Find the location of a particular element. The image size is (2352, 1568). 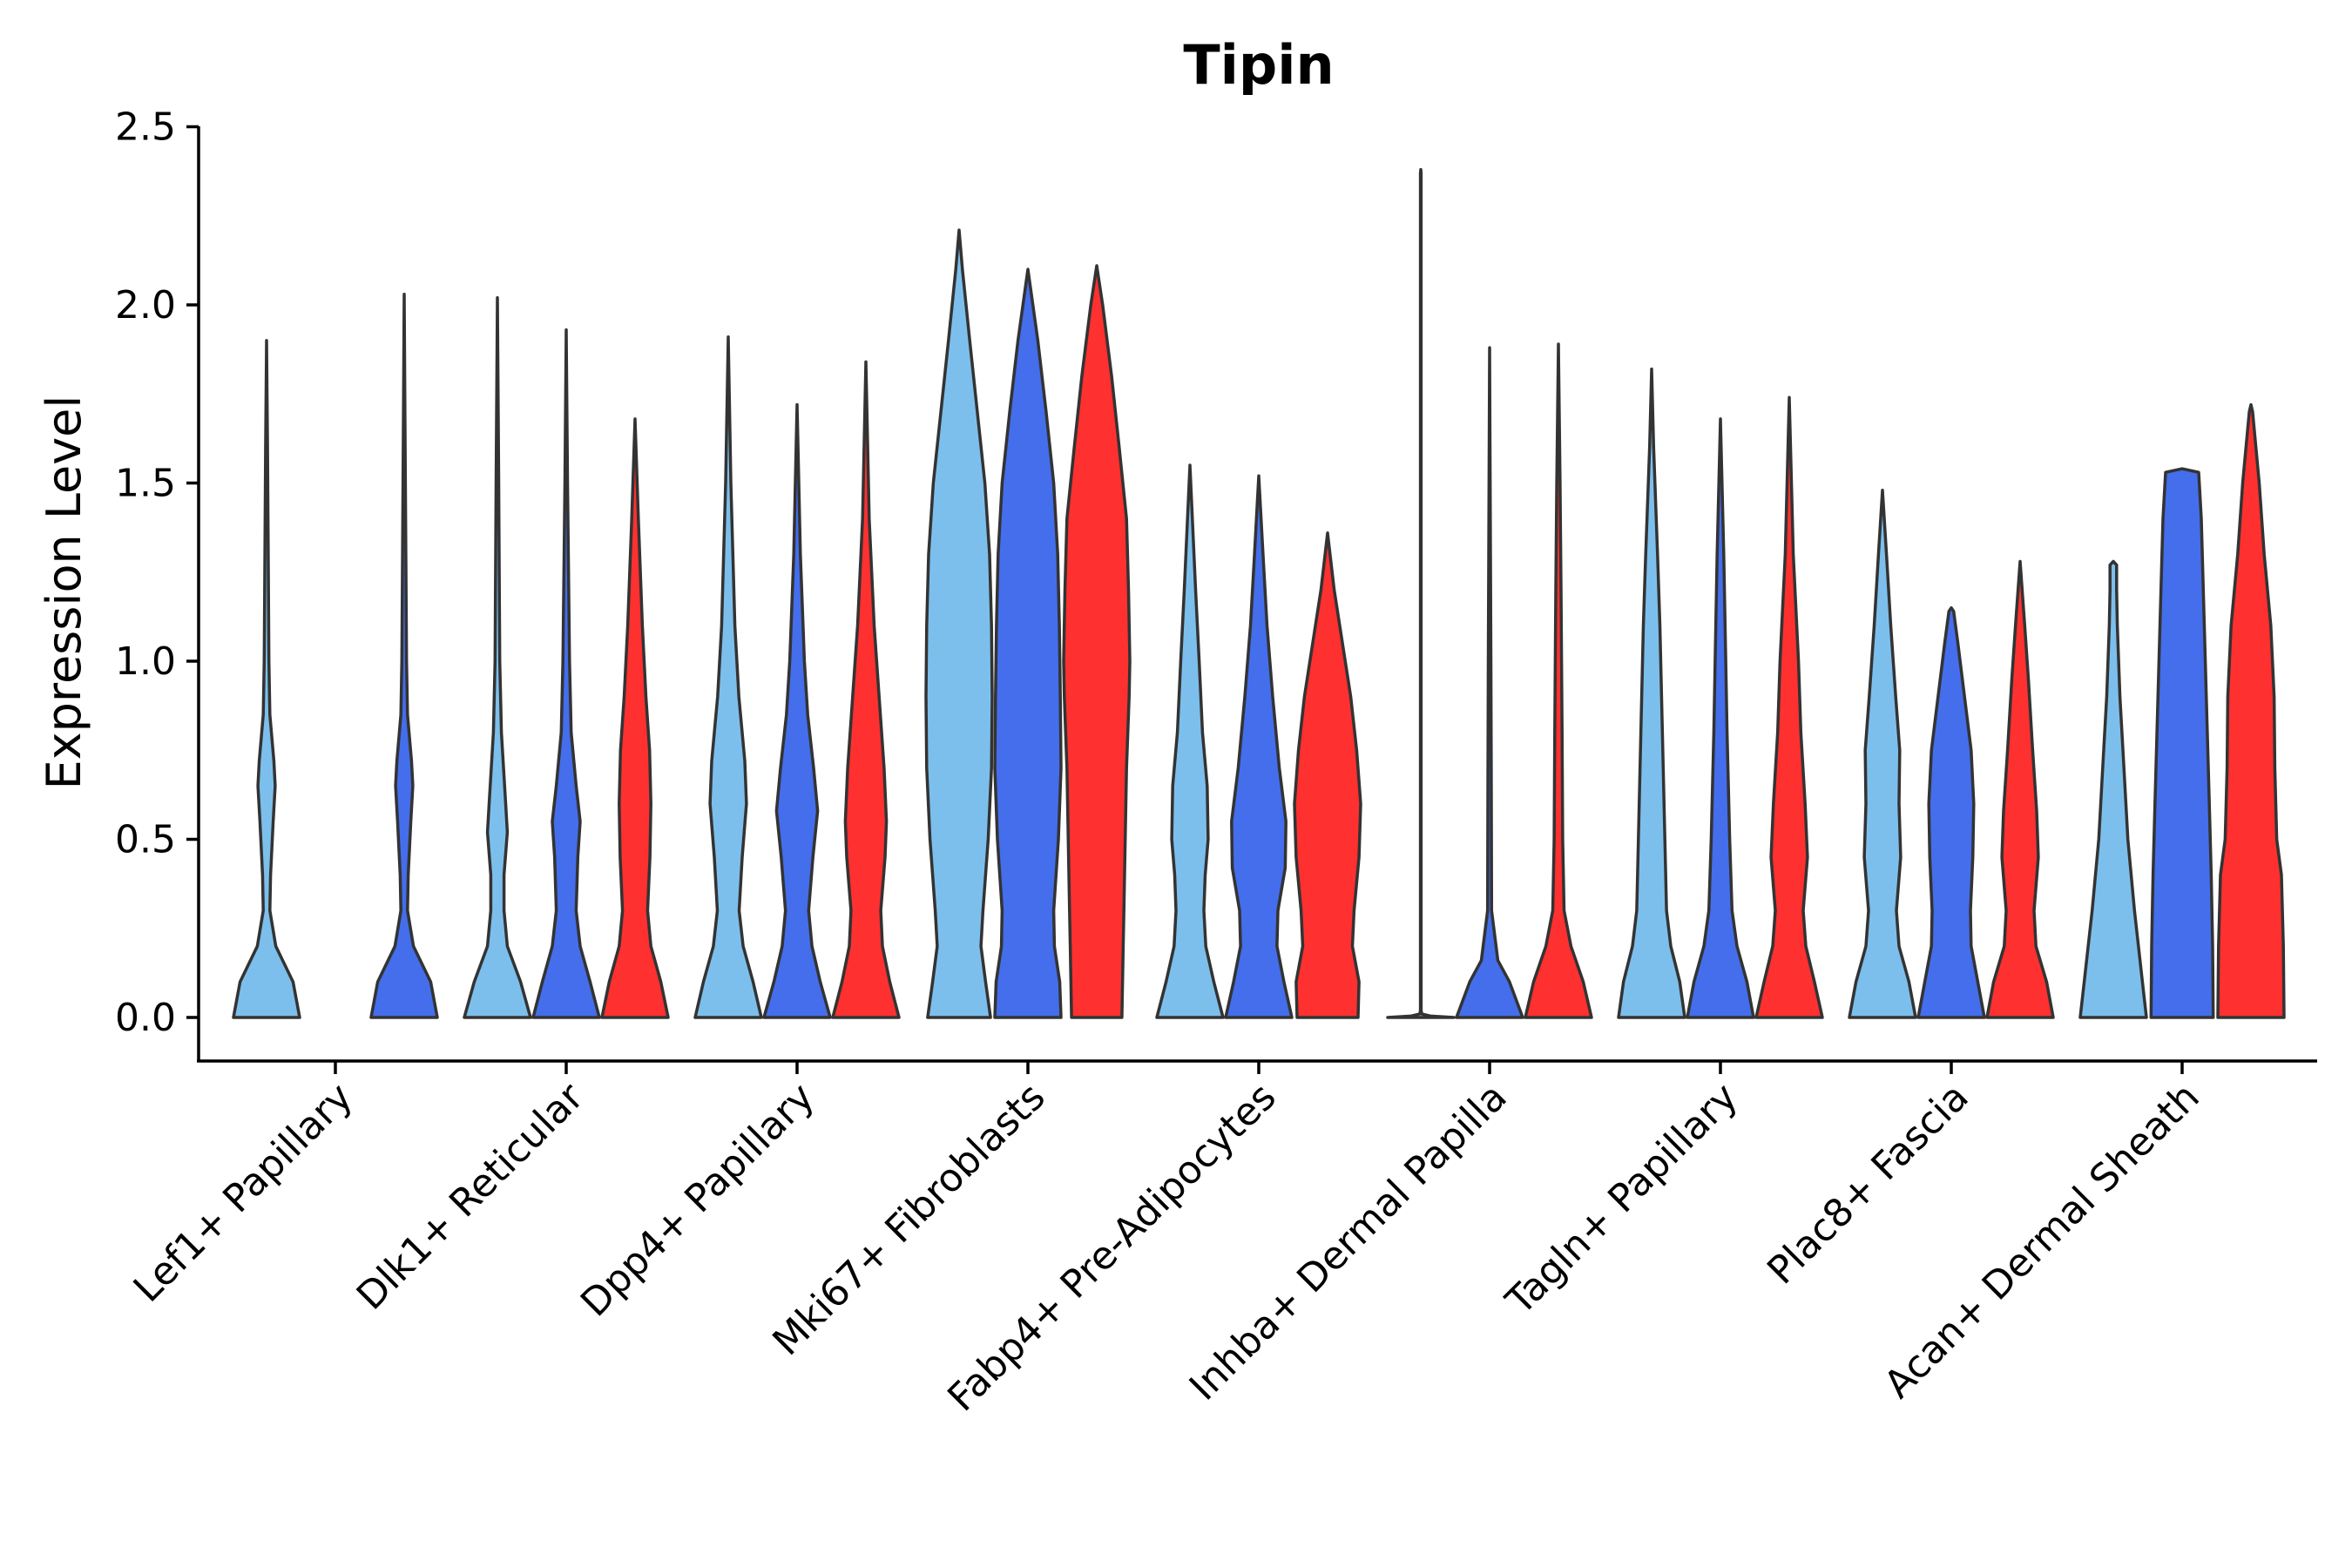

x-category-label: Dlk1+ Reticular is located at coordinates (470, 1196).